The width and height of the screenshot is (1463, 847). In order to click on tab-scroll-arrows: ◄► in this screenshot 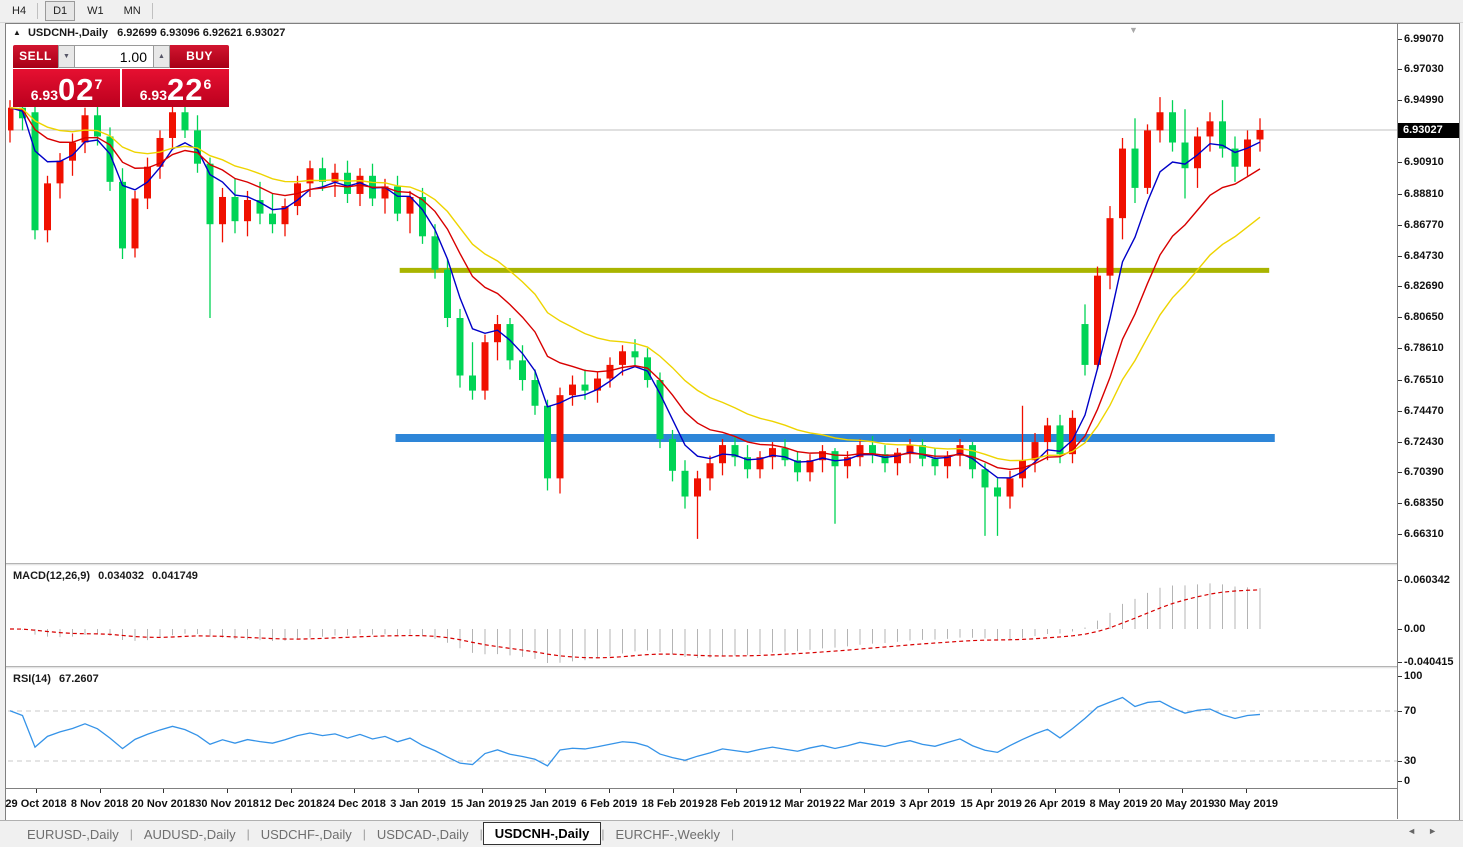, I will do `click(1428, 831)`.